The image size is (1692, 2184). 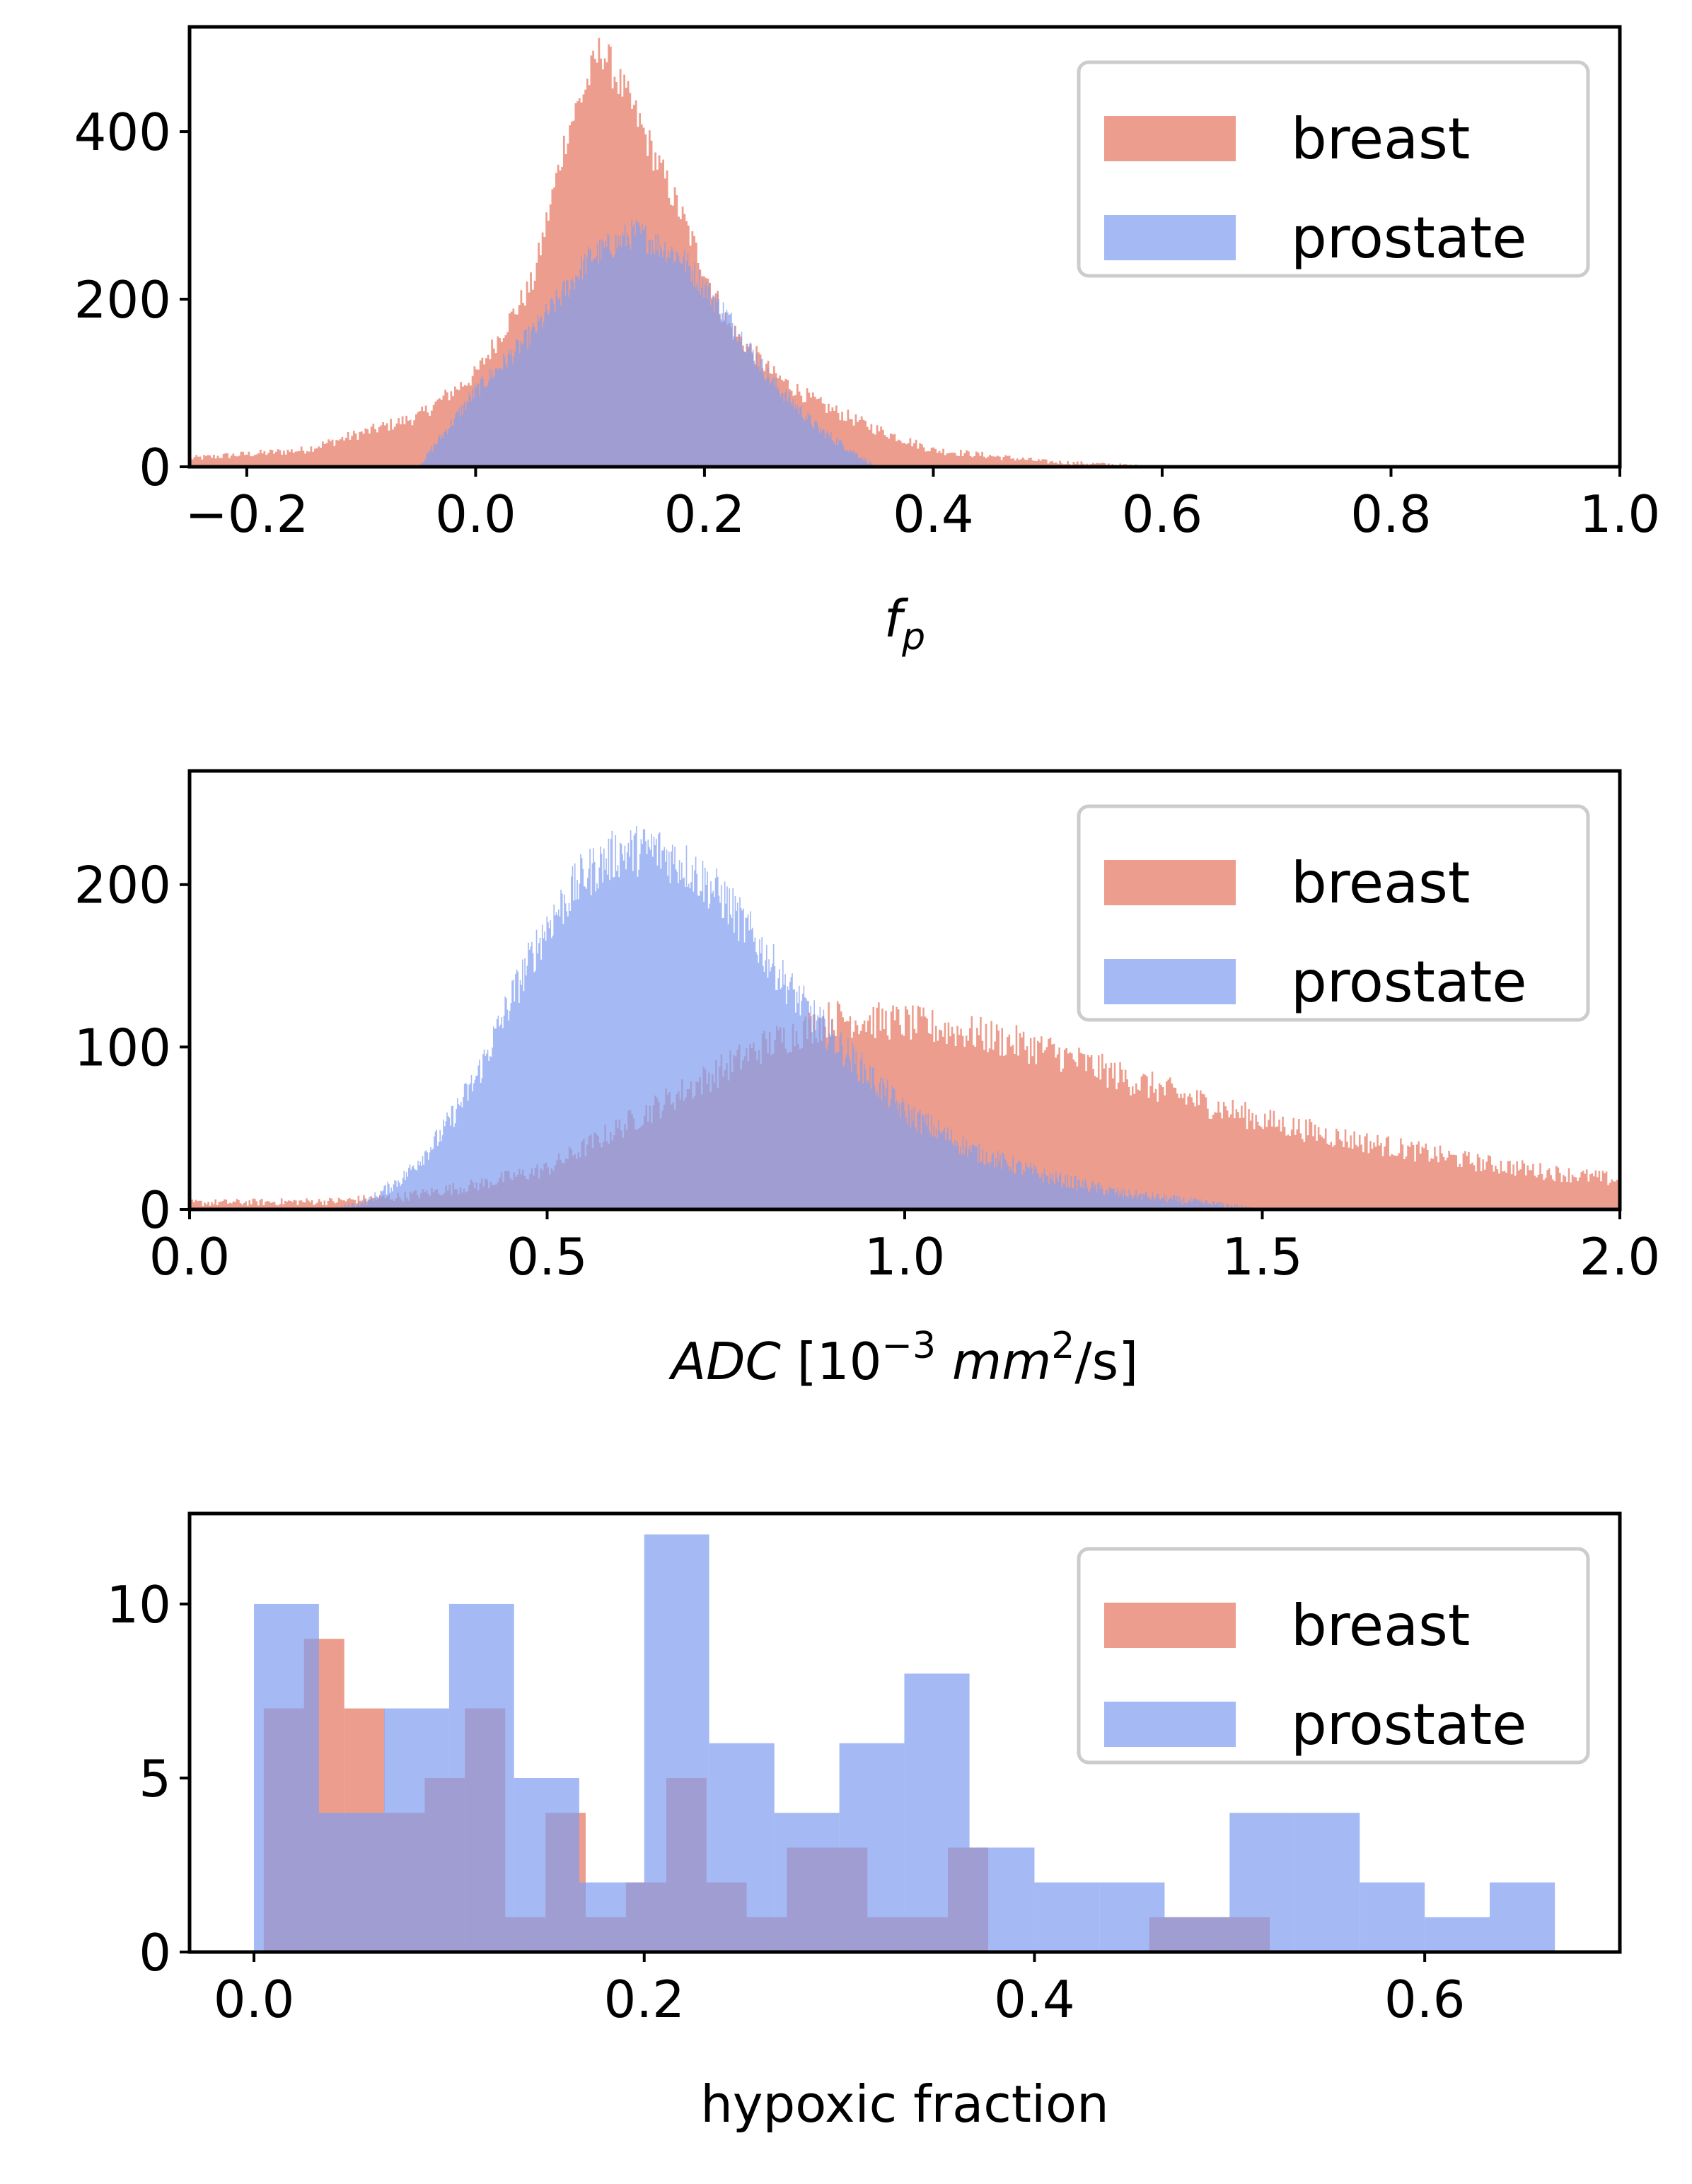 I want to click on x-axis-title: ADC [10−3 mm2/s], so click(x=903, y=1358).